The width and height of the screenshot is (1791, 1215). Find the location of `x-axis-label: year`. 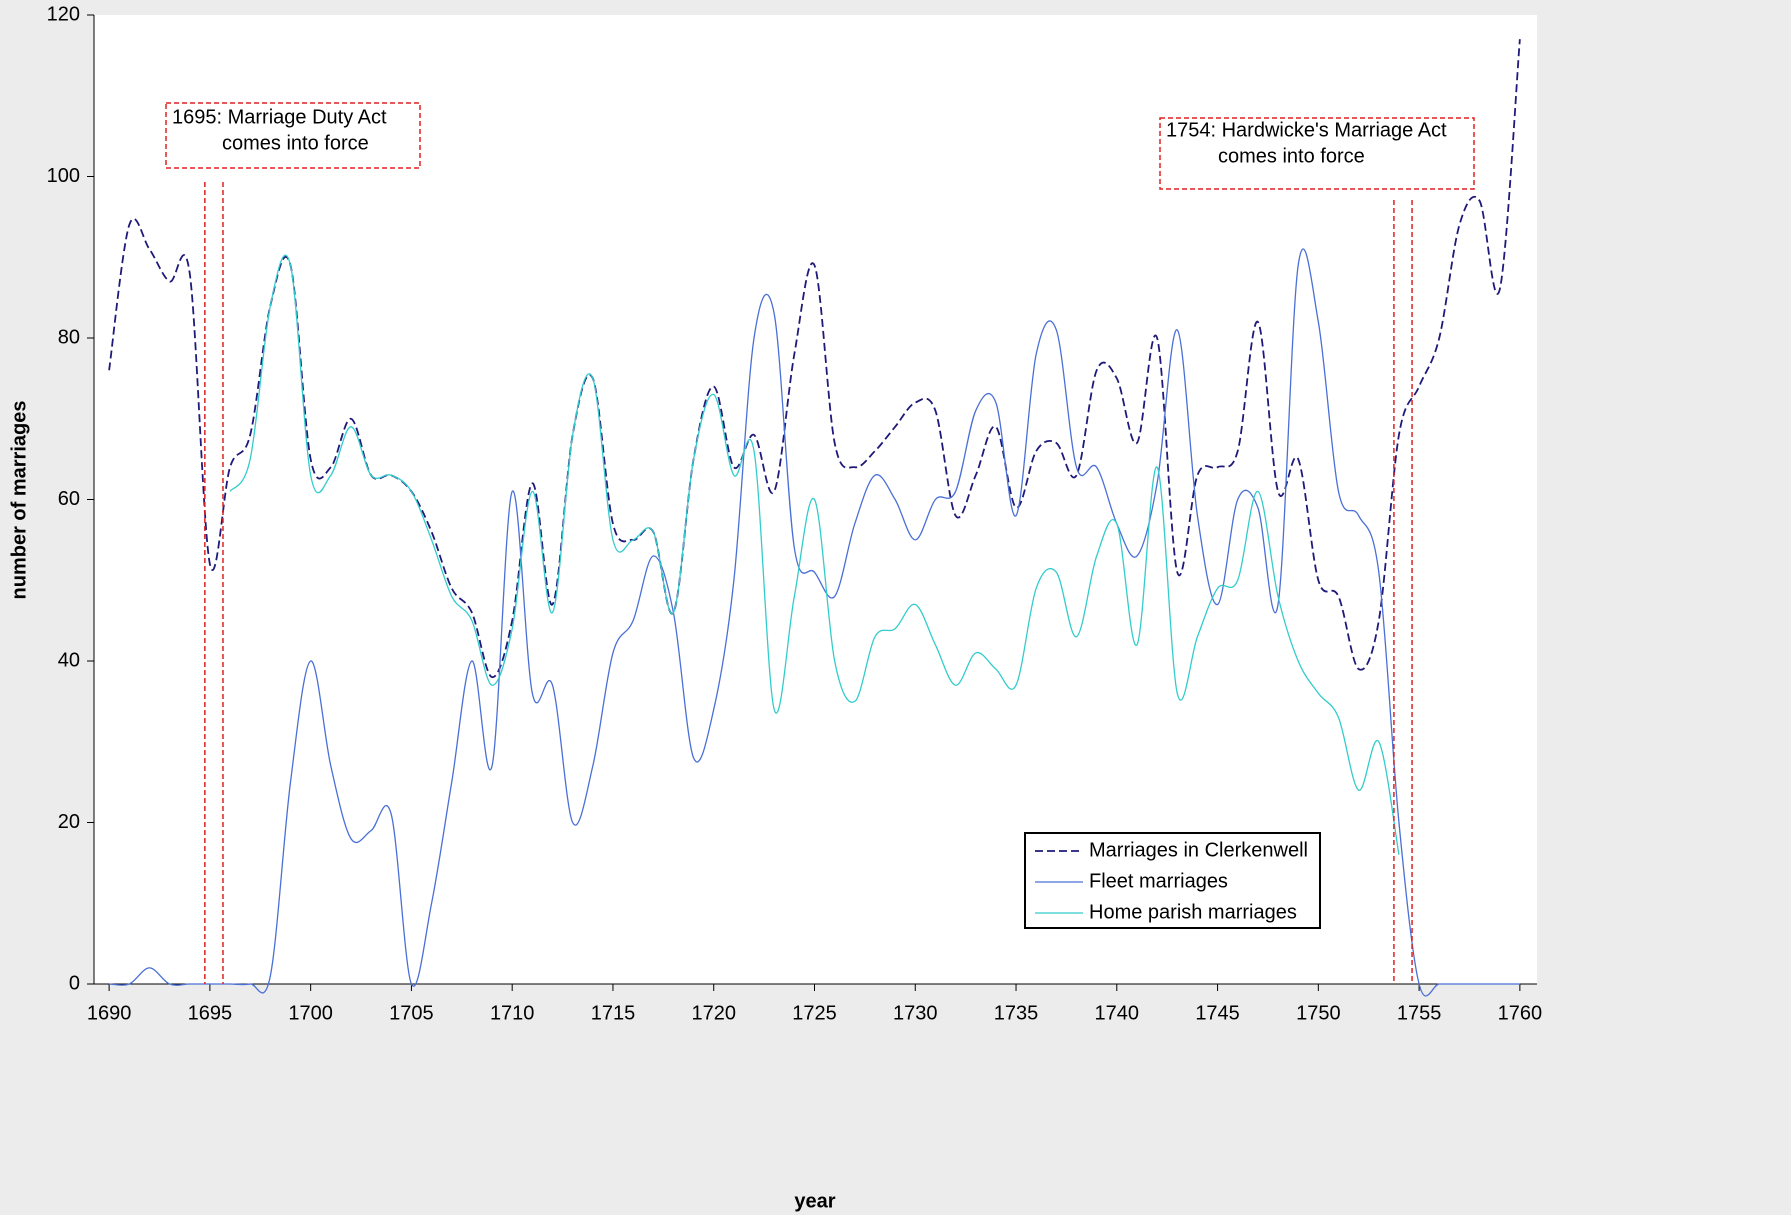

x-axis-label: year is located at coordinates (814, 1201).